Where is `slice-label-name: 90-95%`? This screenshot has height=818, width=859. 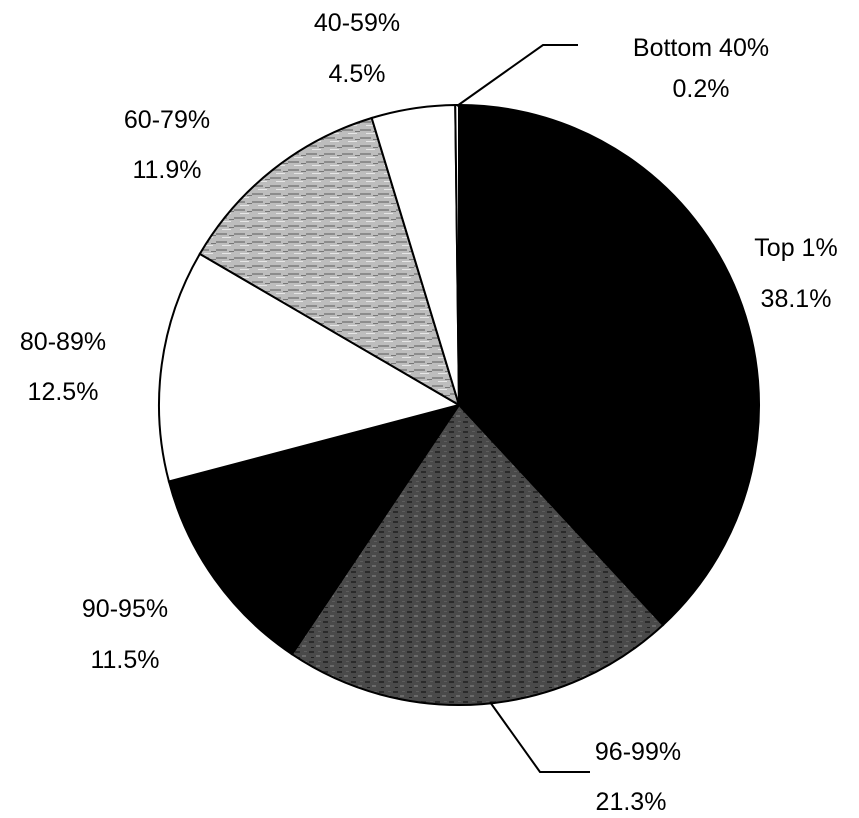
slice-label-name: 90-95% is located at coordinates (125, 609).